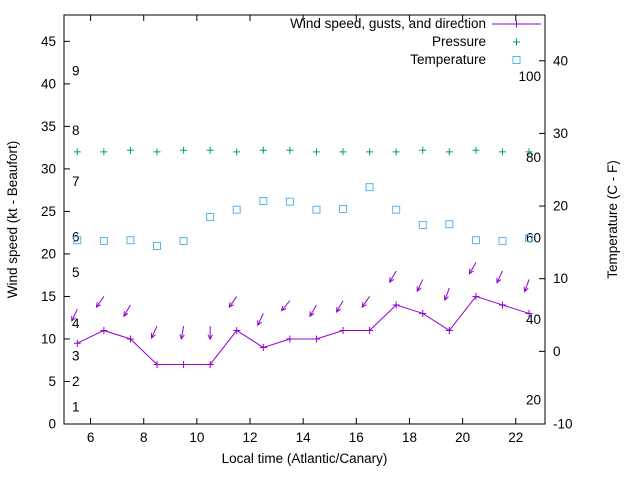 This screenshot has height=480, width=640. Describe the element at coordinates (250, 437) in the screenshot. I see `x-tick-label: 12` at that location.